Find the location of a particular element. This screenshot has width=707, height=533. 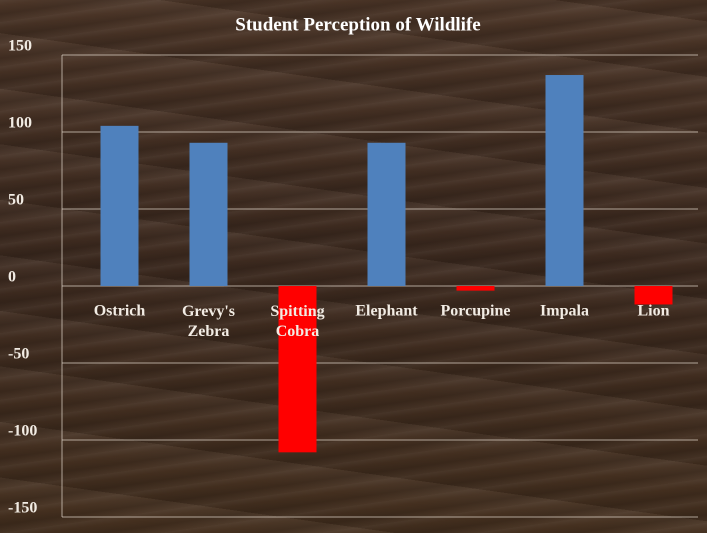

y-tick-label: -100 is located at coordinates (22, 431).